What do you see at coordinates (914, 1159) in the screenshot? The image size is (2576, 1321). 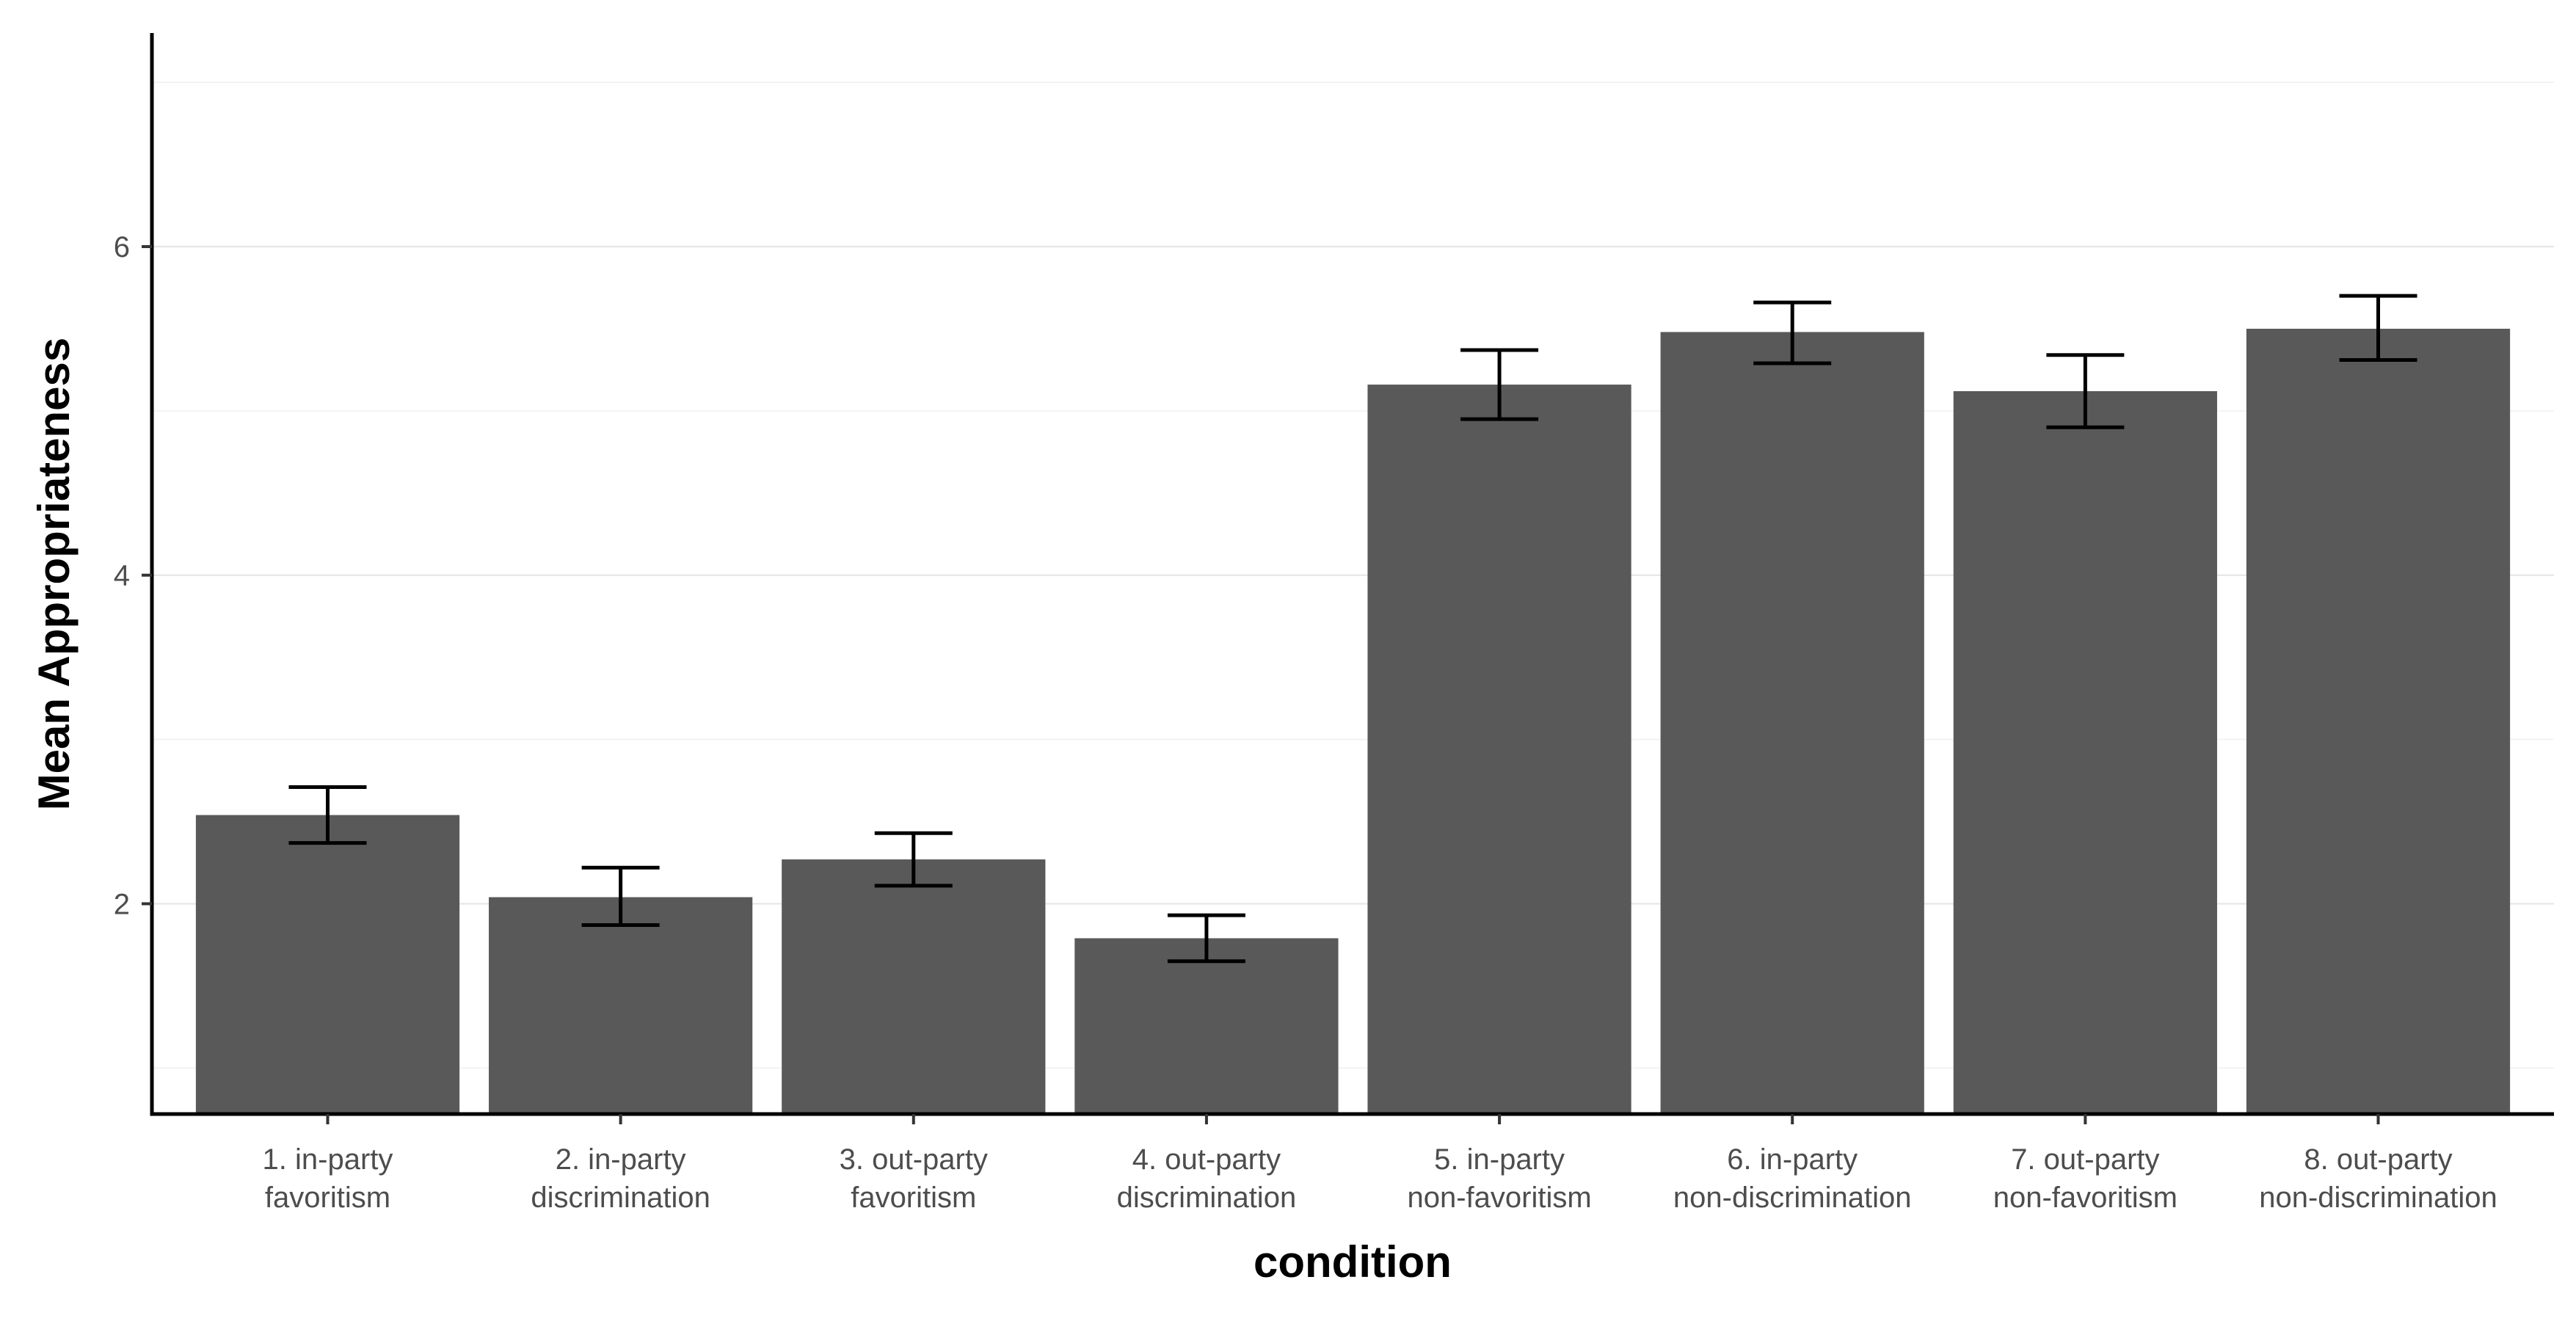 I see `x-tick-label: 3. out-party` at bounding box center [914, 1159].